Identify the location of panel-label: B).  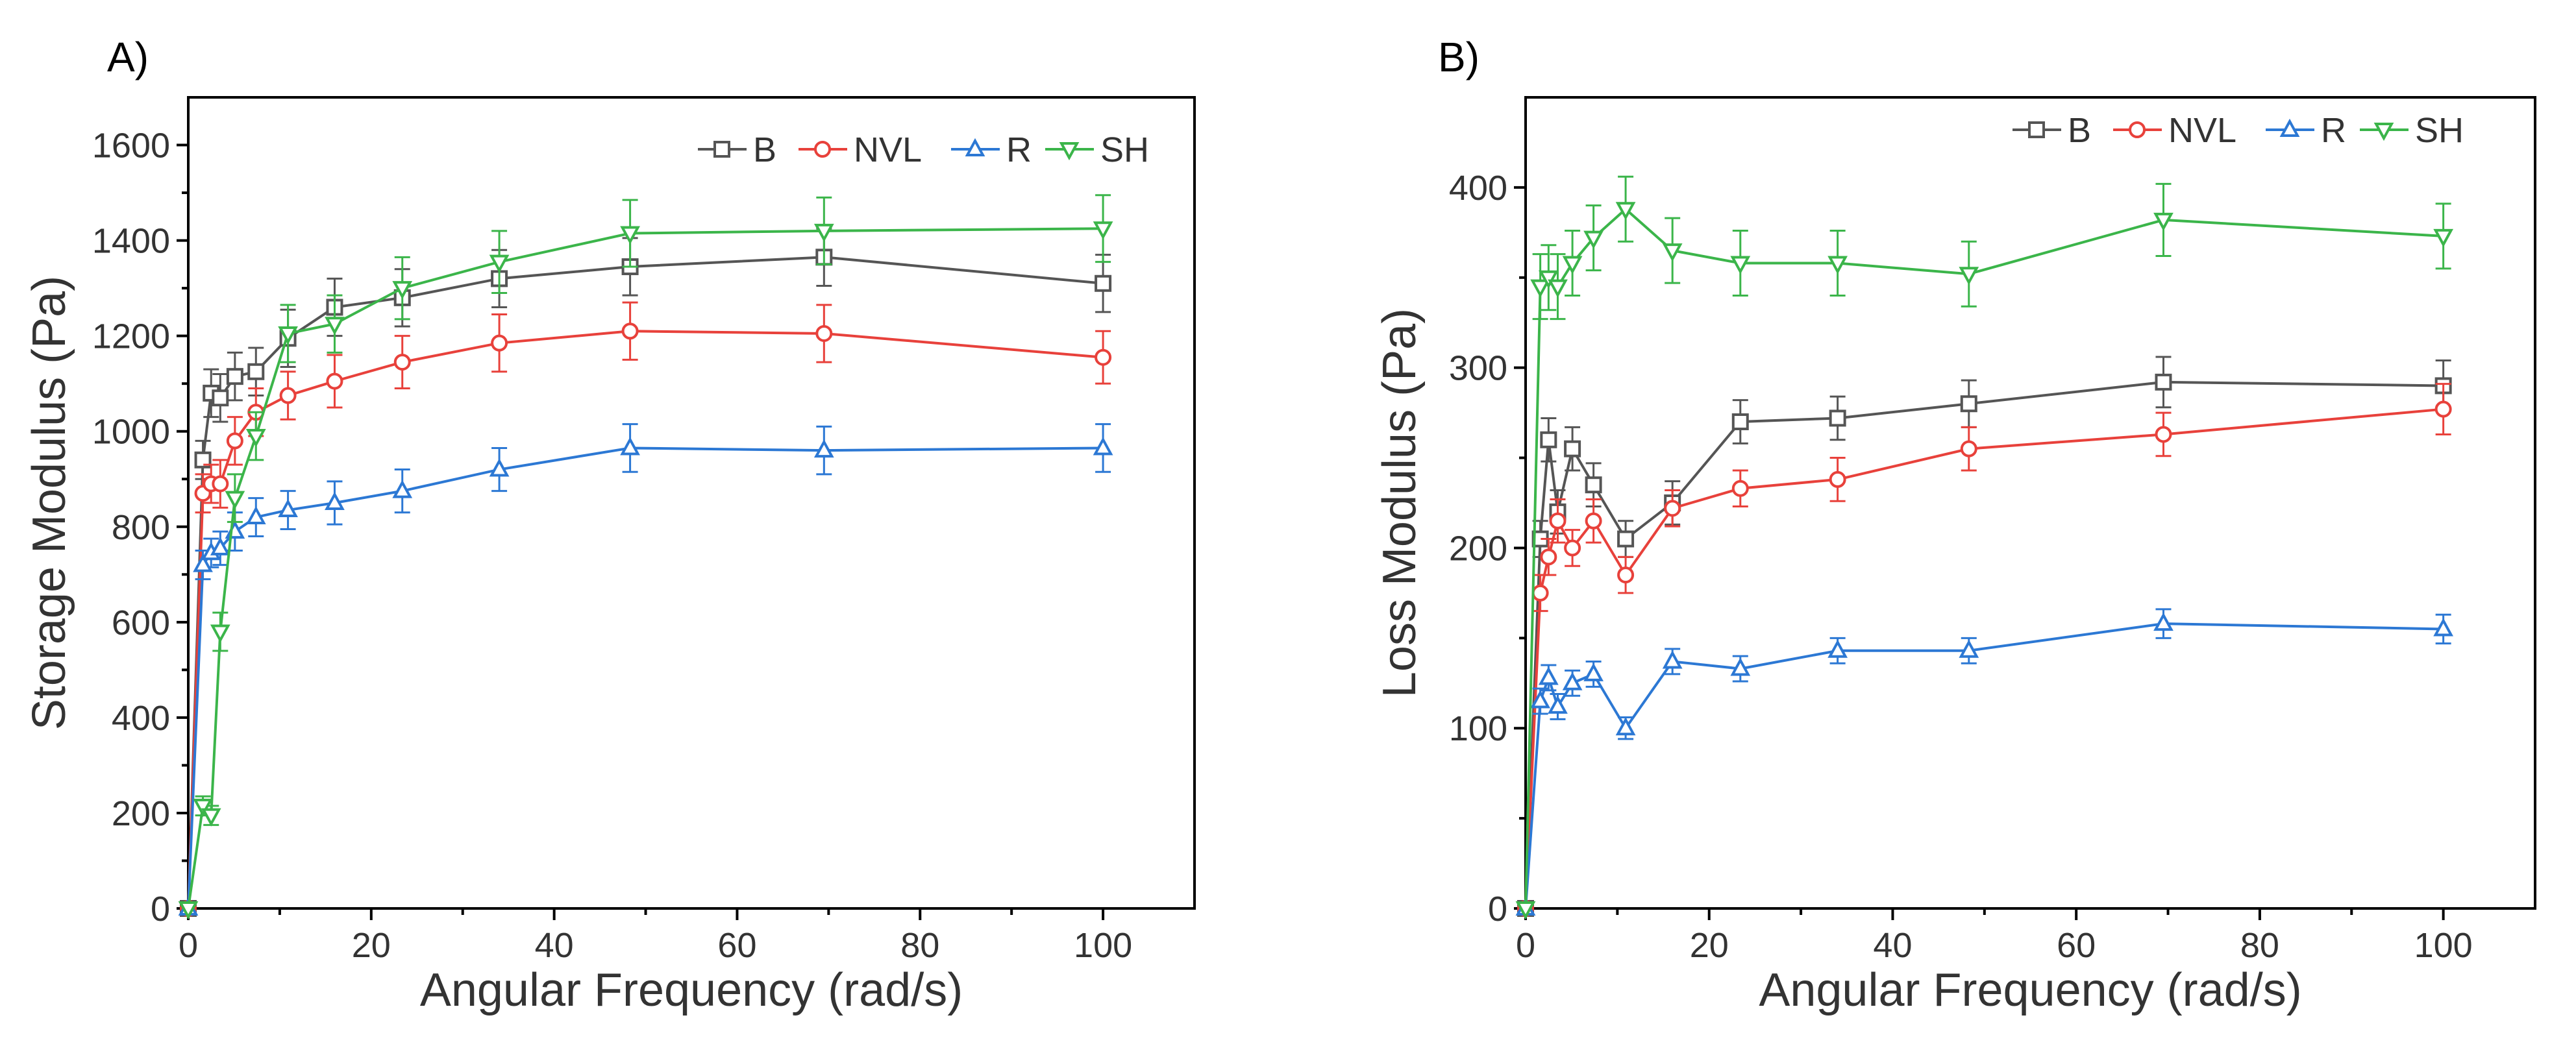
(1459, 57).